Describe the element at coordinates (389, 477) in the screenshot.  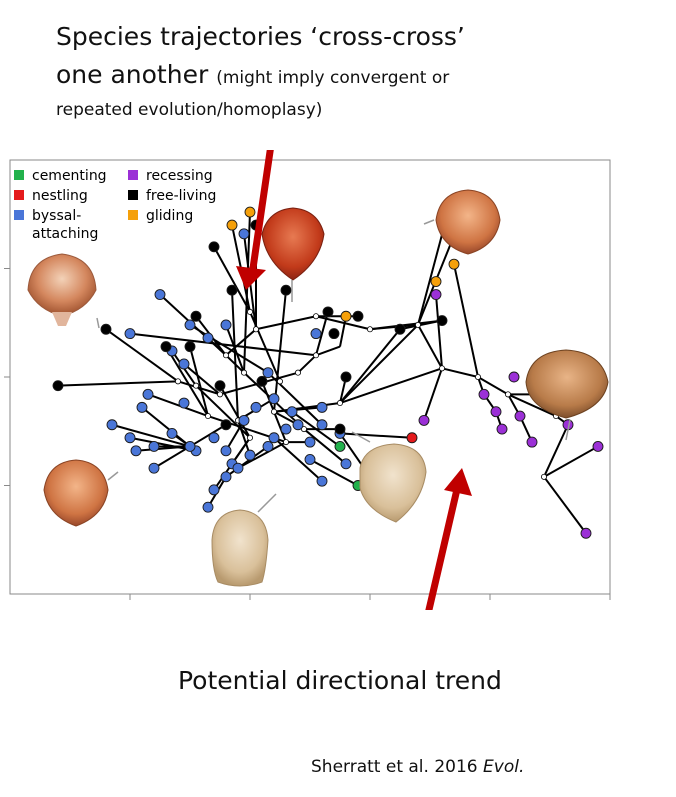
I see `shell-image-right-center` at that location.